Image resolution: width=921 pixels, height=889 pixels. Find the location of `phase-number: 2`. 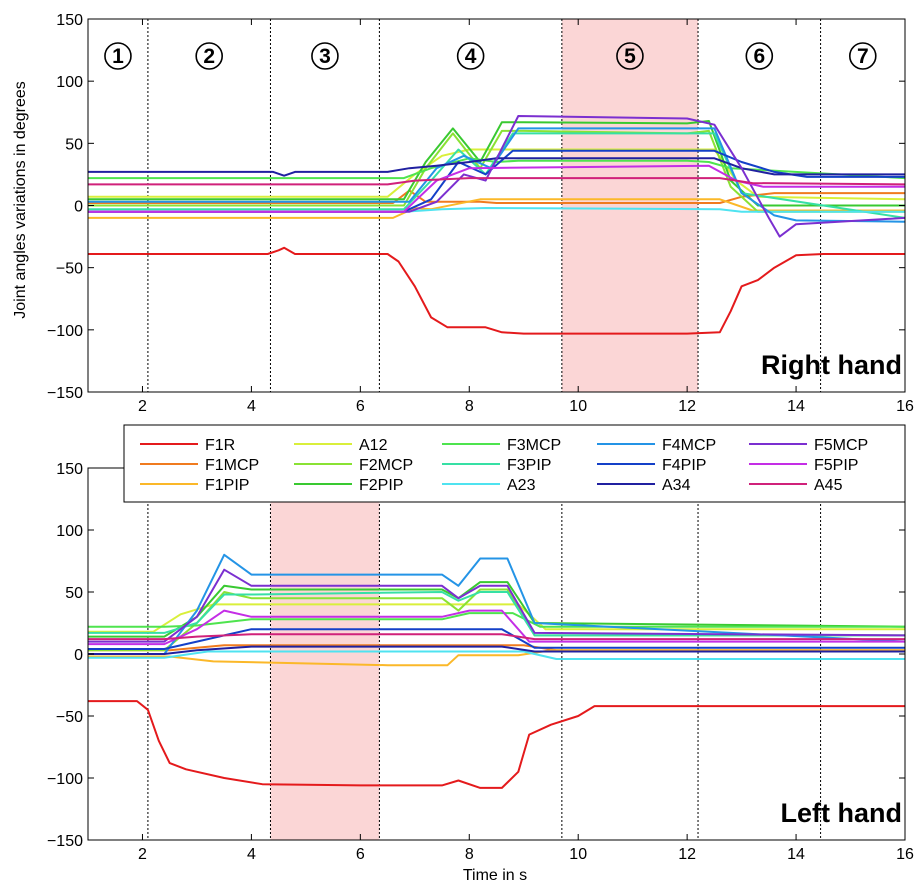

phase-number: 2 is located at coordinates (209, 56).